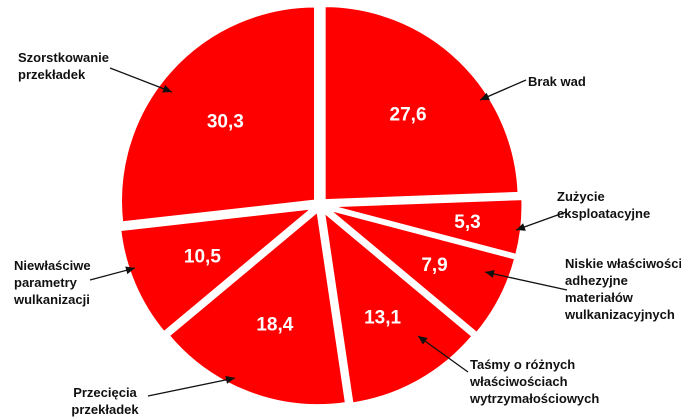  Describe the element at coordinates (526, 281) in the screenshot. I see `leader-line-niskie-wlasciwosci-adhezyjne-materialow-wulkanizacyjnych` at that location.